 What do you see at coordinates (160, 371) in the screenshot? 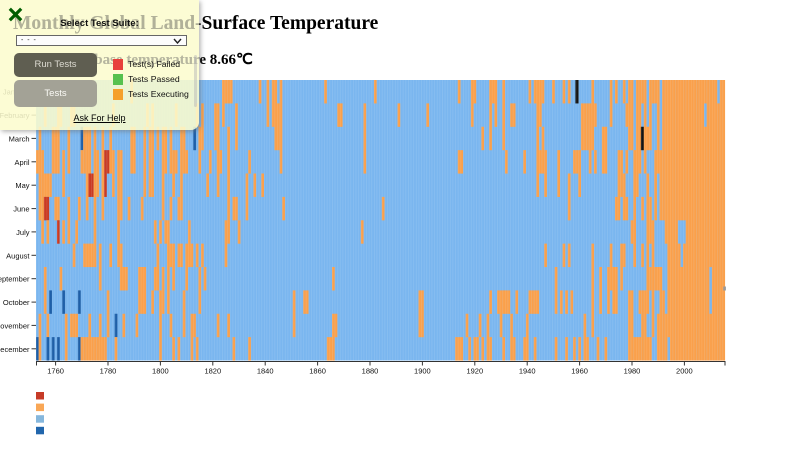
I see `svg-text: 1800` at bounding box center [160, 371].